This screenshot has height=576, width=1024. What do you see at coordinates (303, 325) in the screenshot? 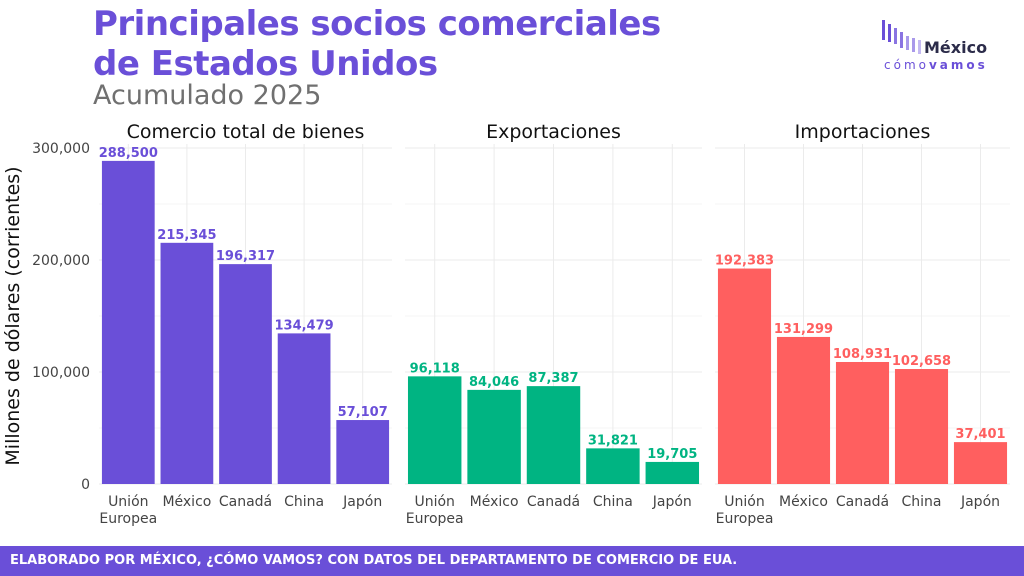
I see `bar-value-label: 134,479` at bounding box center [303, 325].